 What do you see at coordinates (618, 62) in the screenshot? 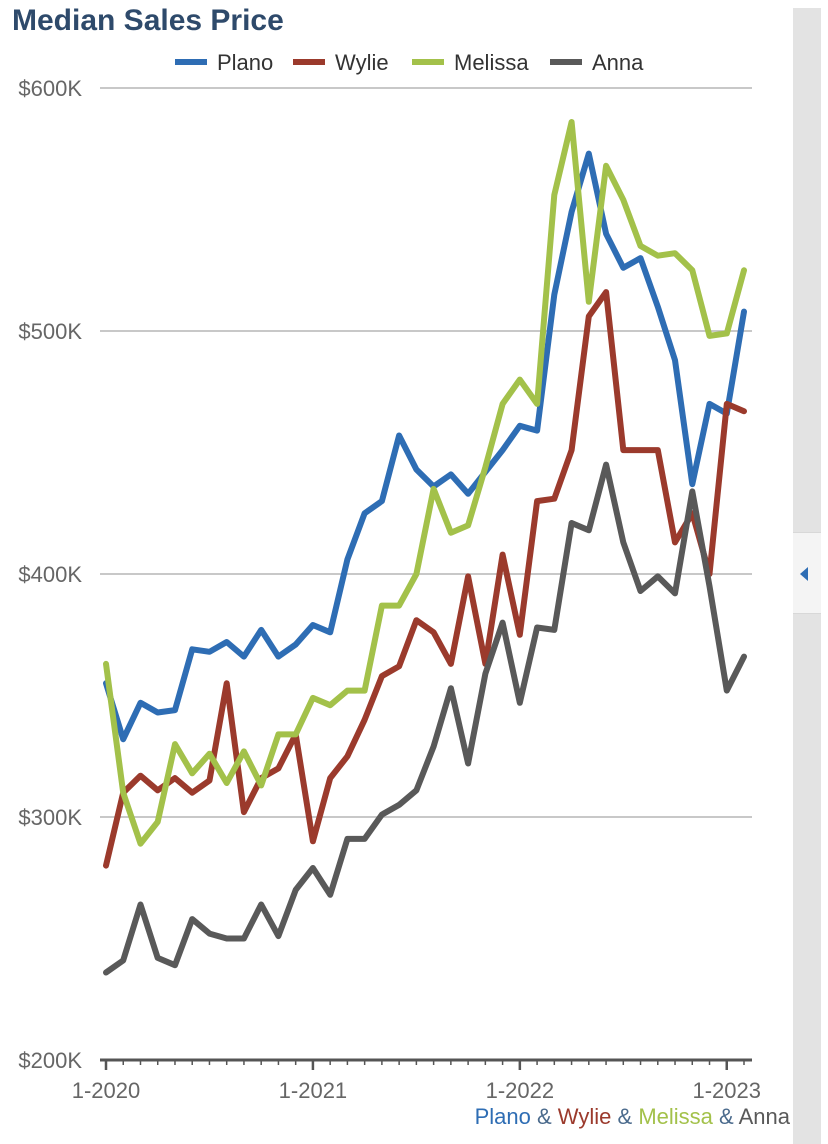
I see `legend-label: Anna` at bounding box center [618, 62].